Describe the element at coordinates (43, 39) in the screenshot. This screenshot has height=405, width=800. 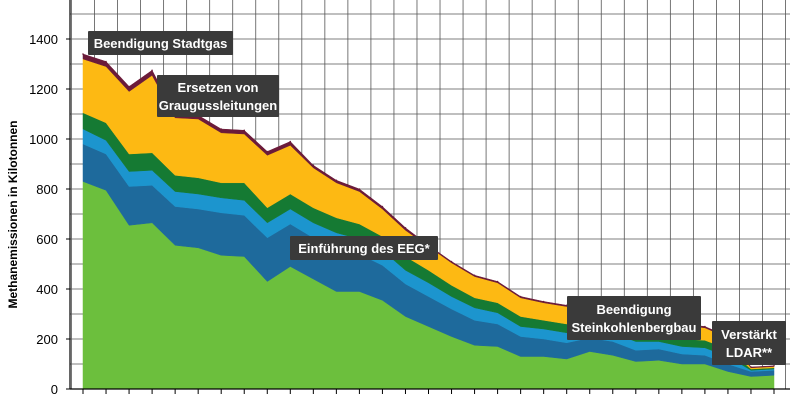
I see `y-tick-label: 1400` at that location.